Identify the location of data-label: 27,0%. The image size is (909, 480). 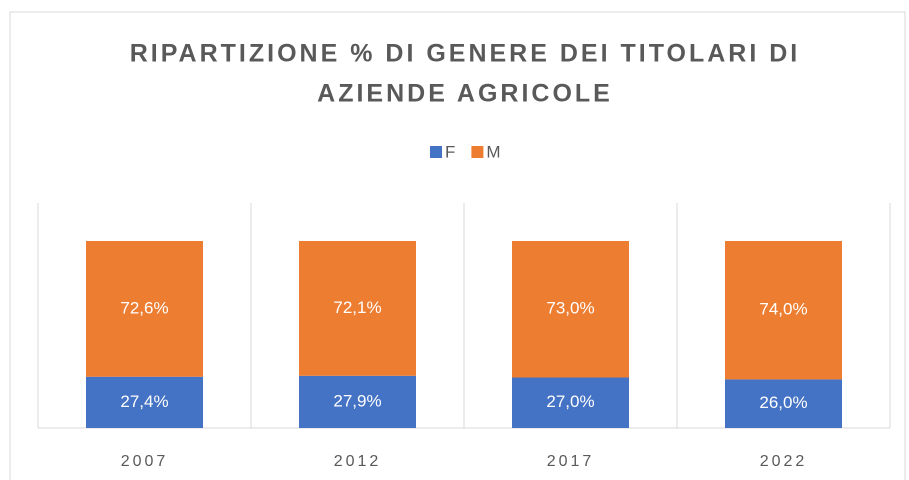
(570, 401).